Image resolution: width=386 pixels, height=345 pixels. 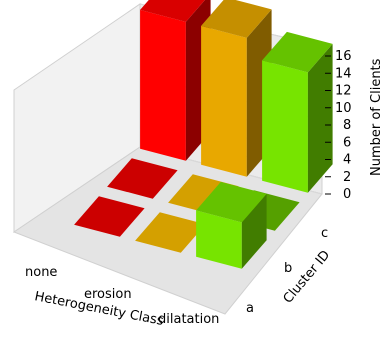 I want to click on bar-dilatation-c, so click(x=297, y=112).